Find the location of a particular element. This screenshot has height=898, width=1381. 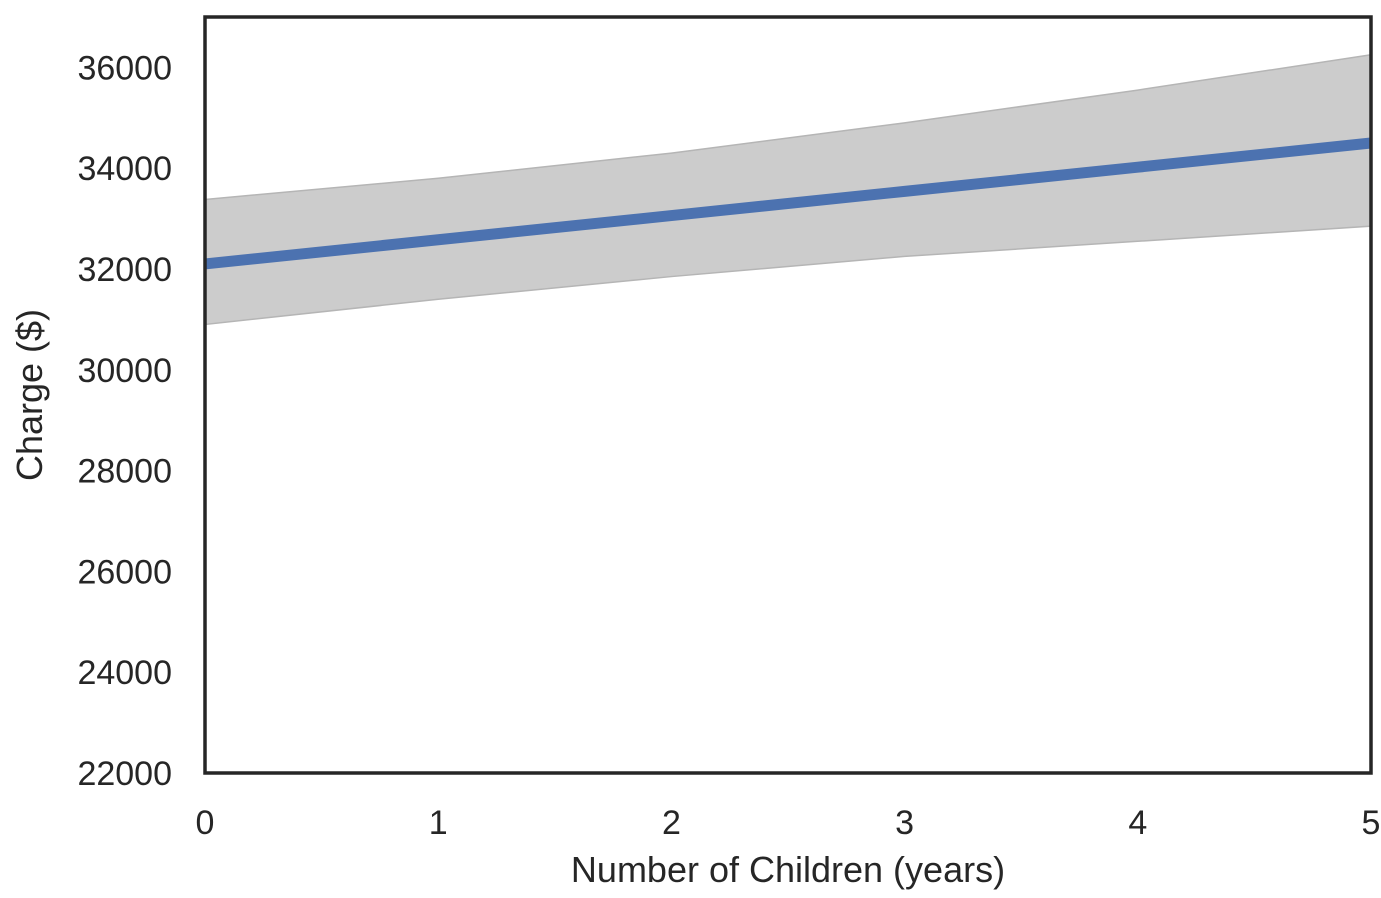

x-tick-label: 0 is located at coordinates (205, 823).